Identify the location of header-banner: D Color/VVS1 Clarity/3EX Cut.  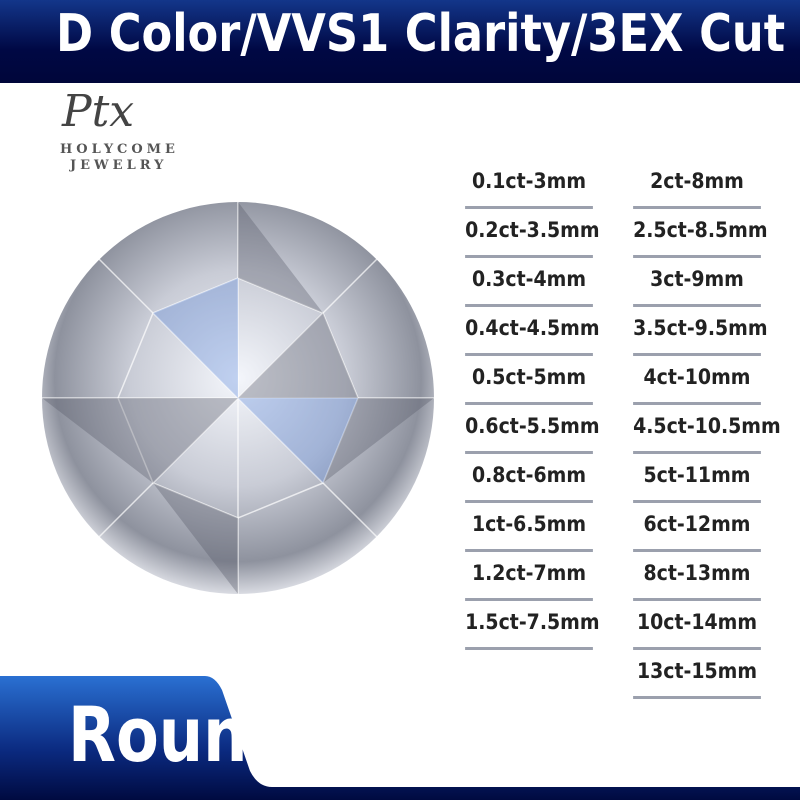
(400, 41).